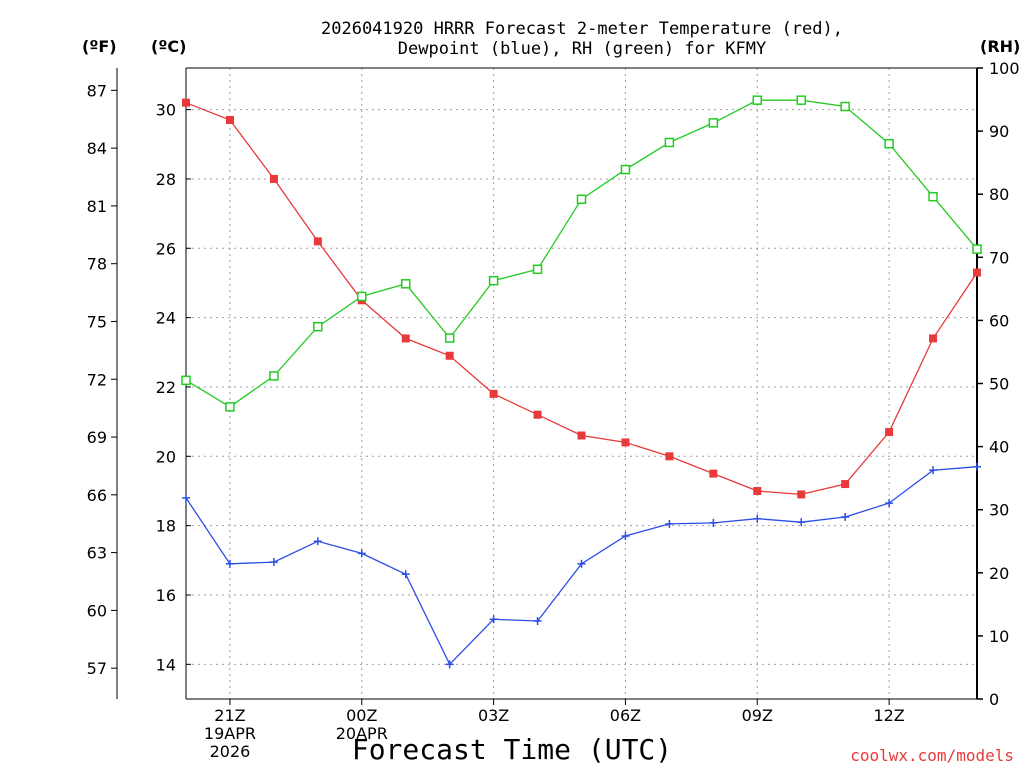 Image resolution: width=1024 pixels, height=768 pixels. I want to click on rh-tick-label: 80, so click(999, 194).